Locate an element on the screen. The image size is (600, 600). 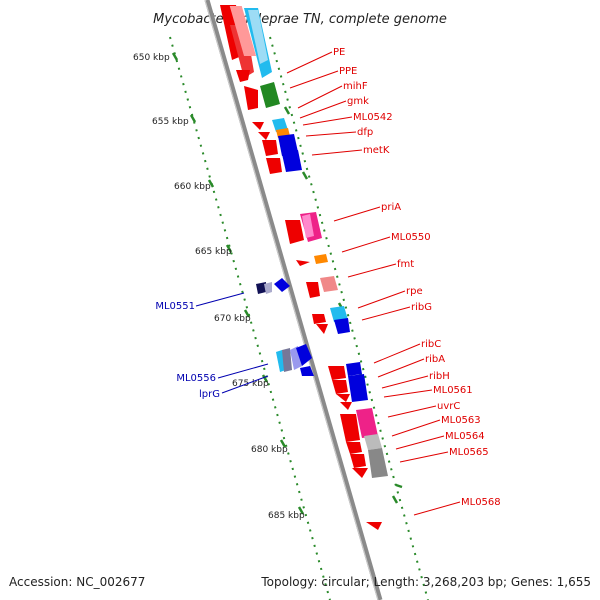
gene-label: ML0563 is located at coordinates (461, 420).